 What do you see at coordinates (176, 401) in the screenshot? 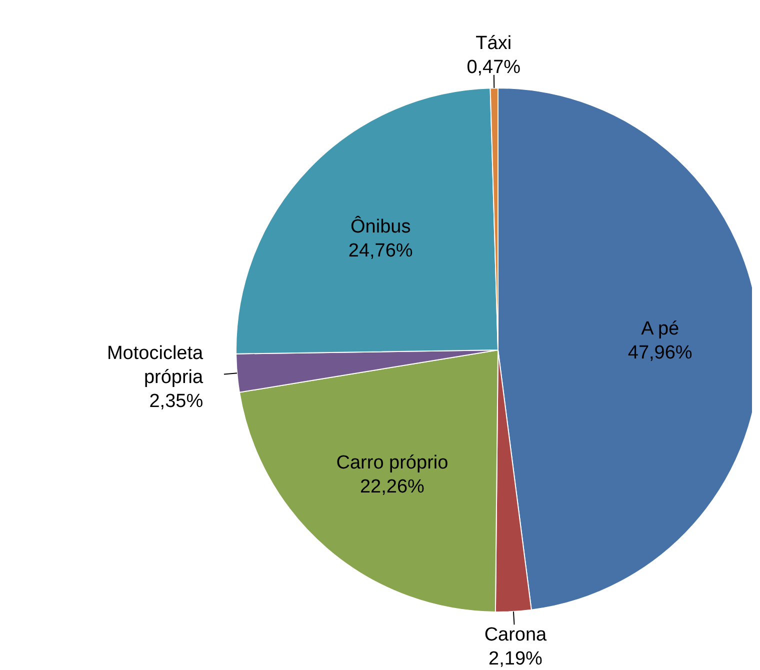
I see `data-label: 2,35%` at bounding box center [176, 401].